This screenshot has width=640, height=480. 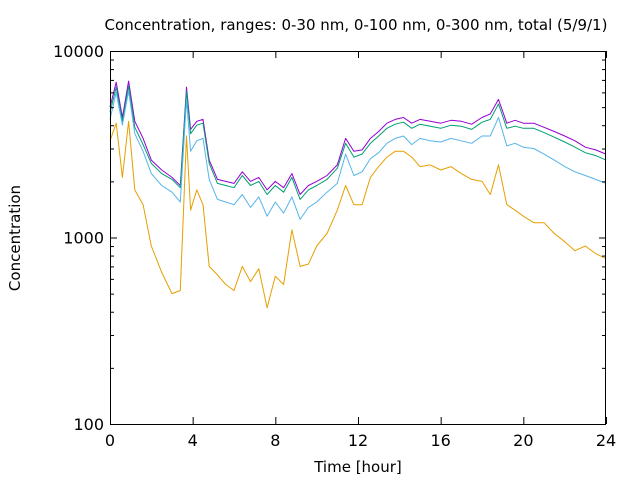 What do you see at coordinates (83, 238) in the screenshot?
I see `y-tick-label: 1000` at bounding box center [83, 238].